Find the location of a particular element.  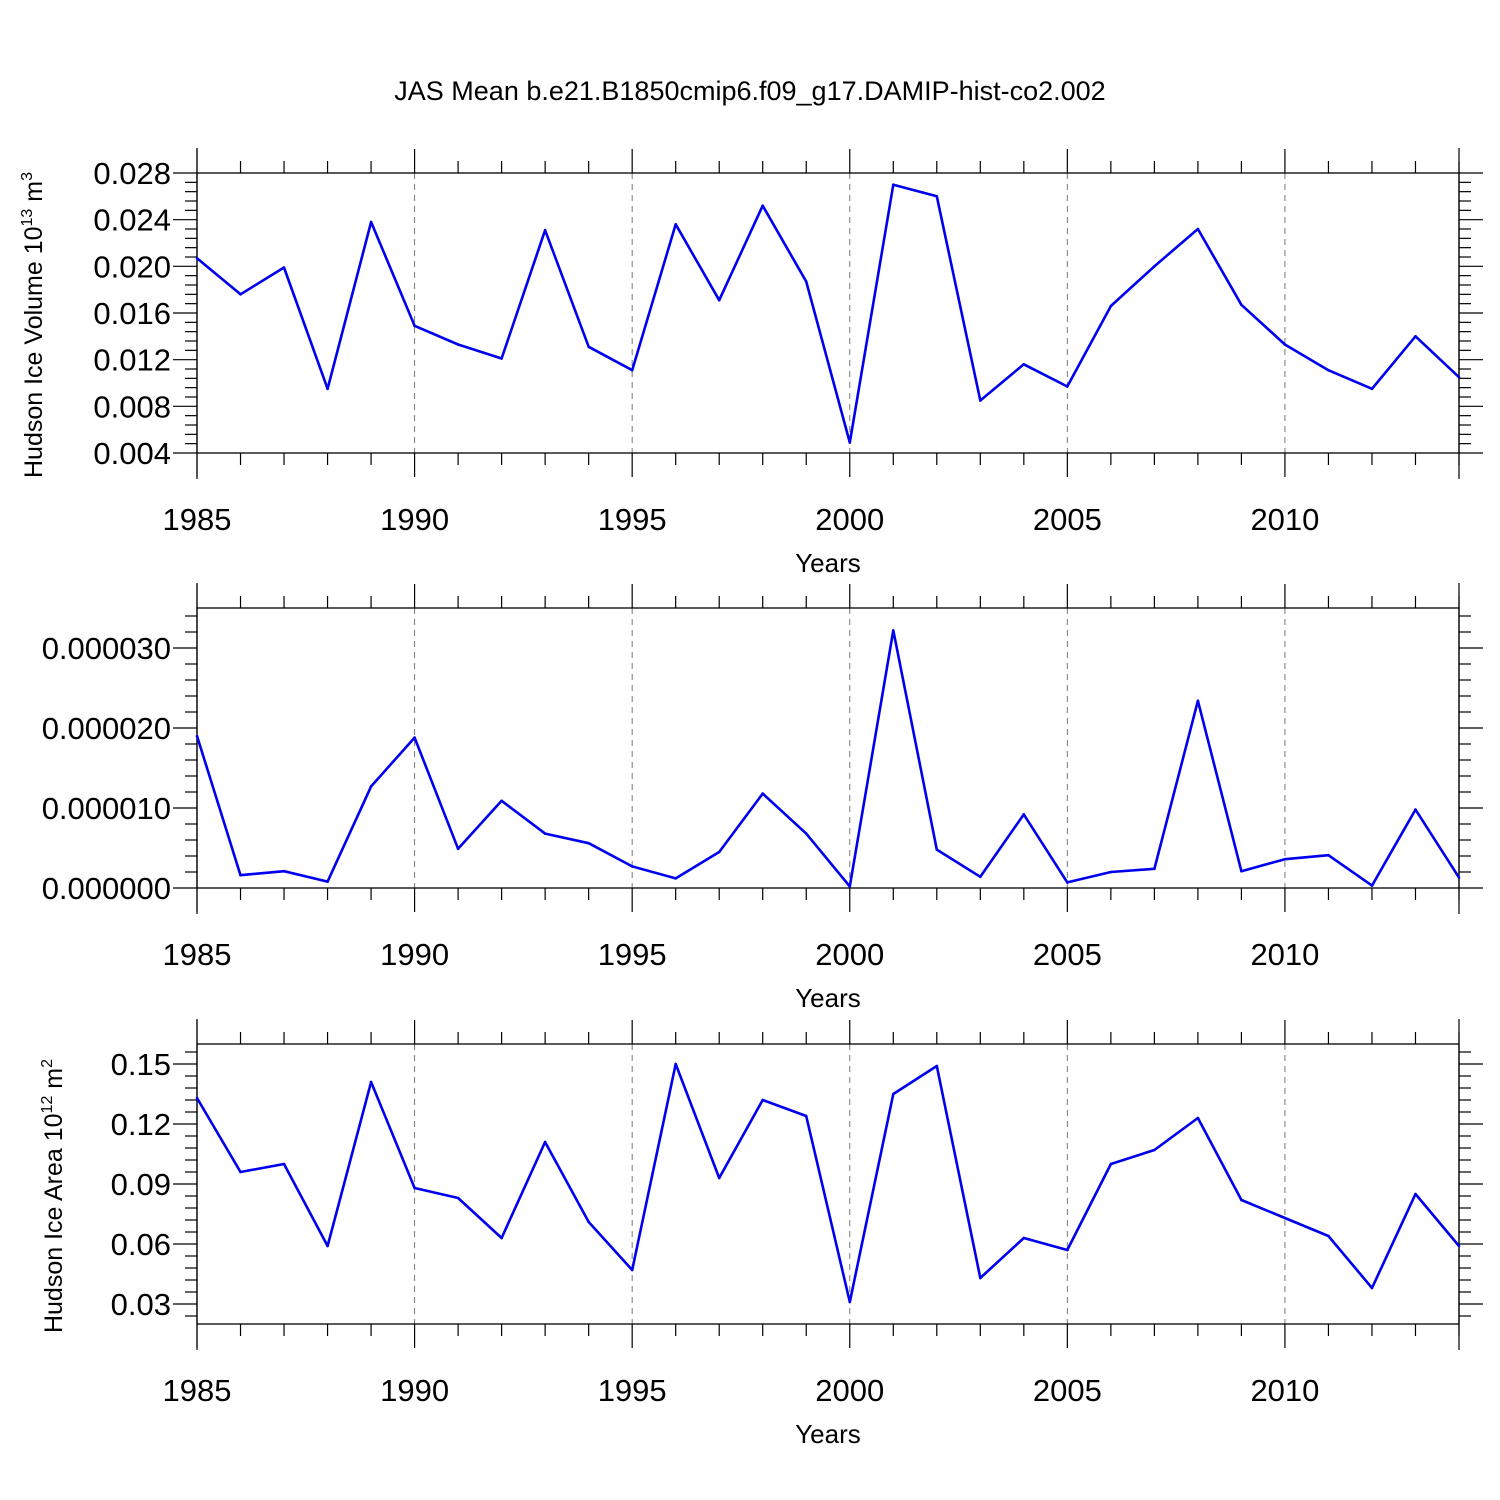

y-tick-label: 0.012 is located at coordinates (132, 360).